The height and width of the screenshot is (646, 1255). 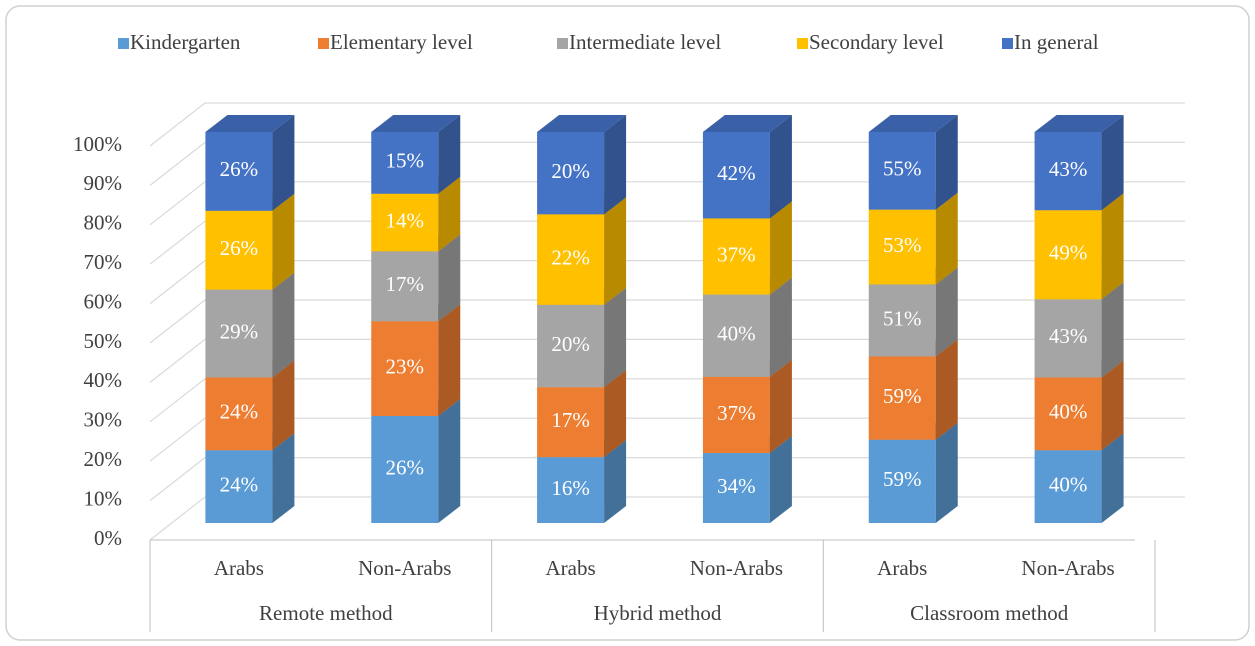 I want to click on data-label: 24%, so click(x=239, y=484).